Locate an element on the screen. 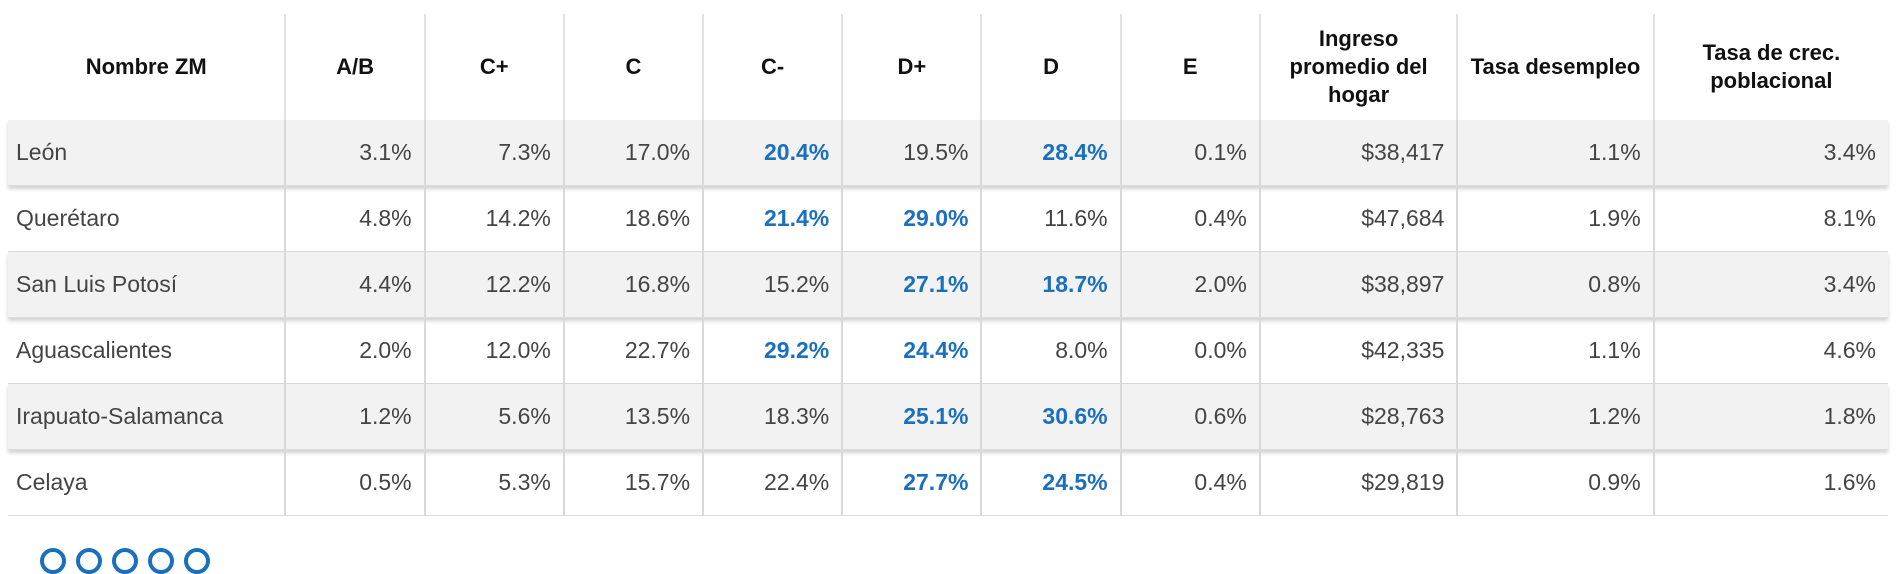 The height and width of the screenshot is (574, 1896). header-d-plus: D+ is located at coordinates (913, 67).